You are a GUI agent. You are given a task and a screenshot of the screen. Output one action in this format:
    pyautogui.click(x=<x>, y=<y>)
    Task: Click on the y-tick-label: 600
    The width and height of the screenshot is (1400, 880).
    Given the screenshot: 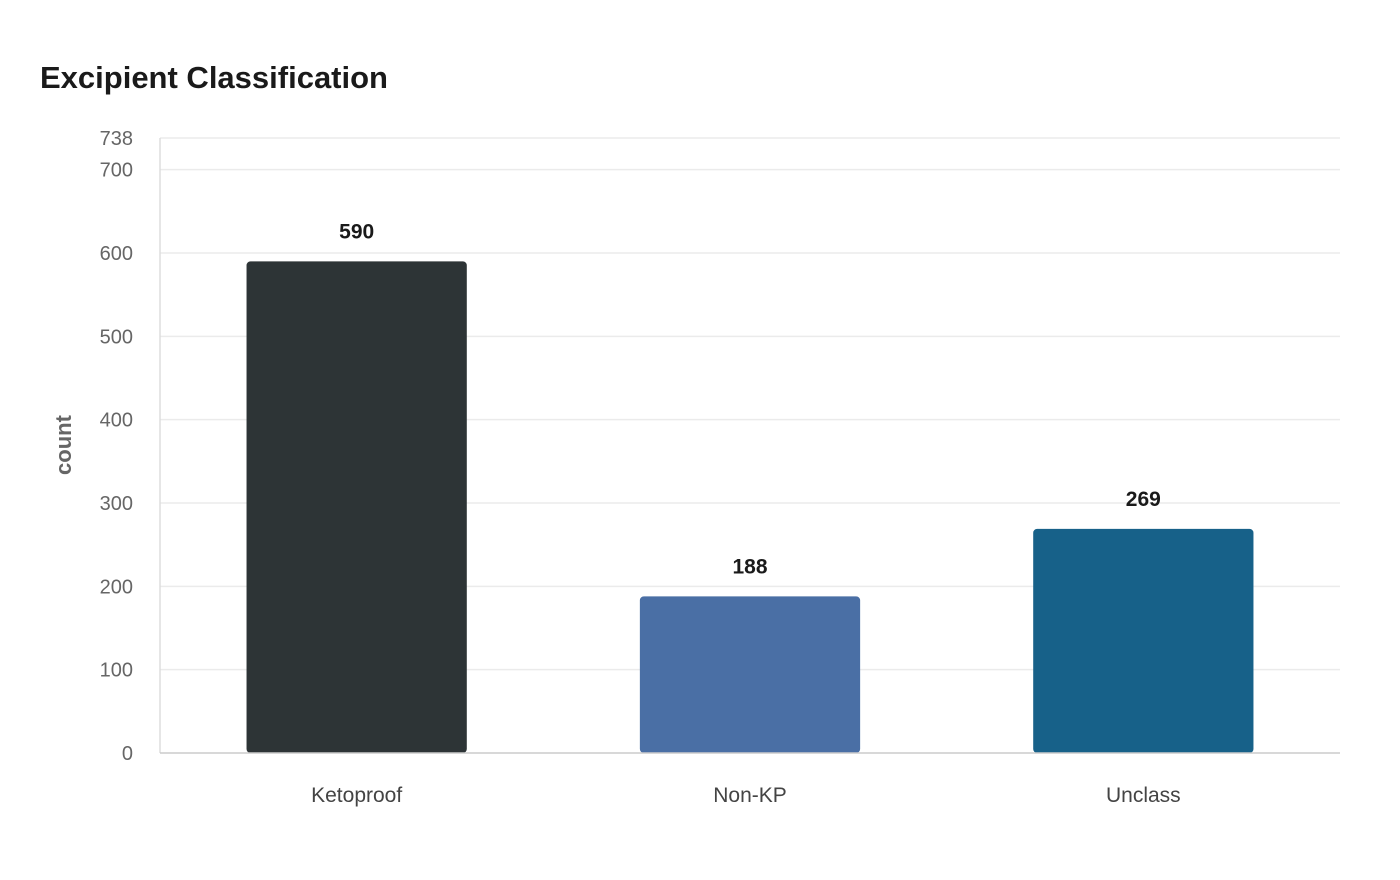 What is the action you would take?
    pyautogui.click(x=116, y=254)
    